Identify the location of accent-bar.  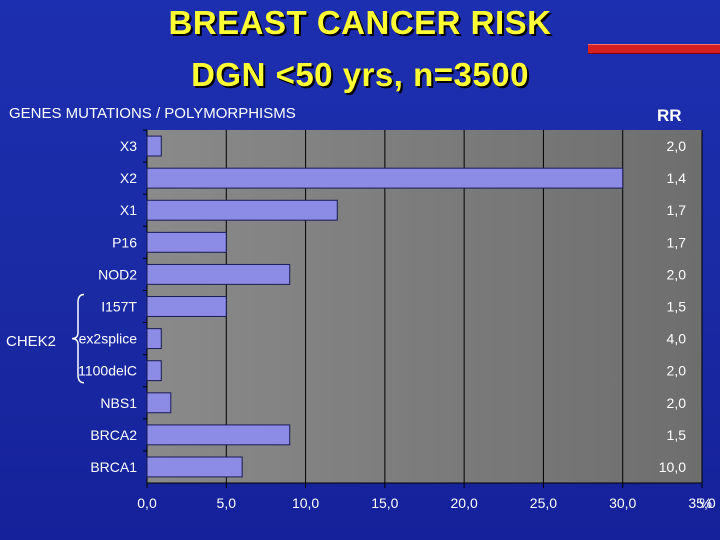
(654, 49).